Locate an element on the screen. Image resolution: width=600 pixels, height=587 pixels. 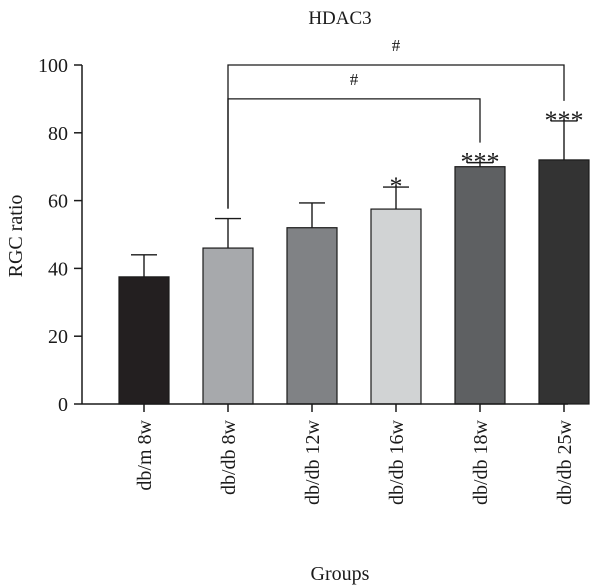
y-tick-label: 100 is located at coordinates (53, 66).